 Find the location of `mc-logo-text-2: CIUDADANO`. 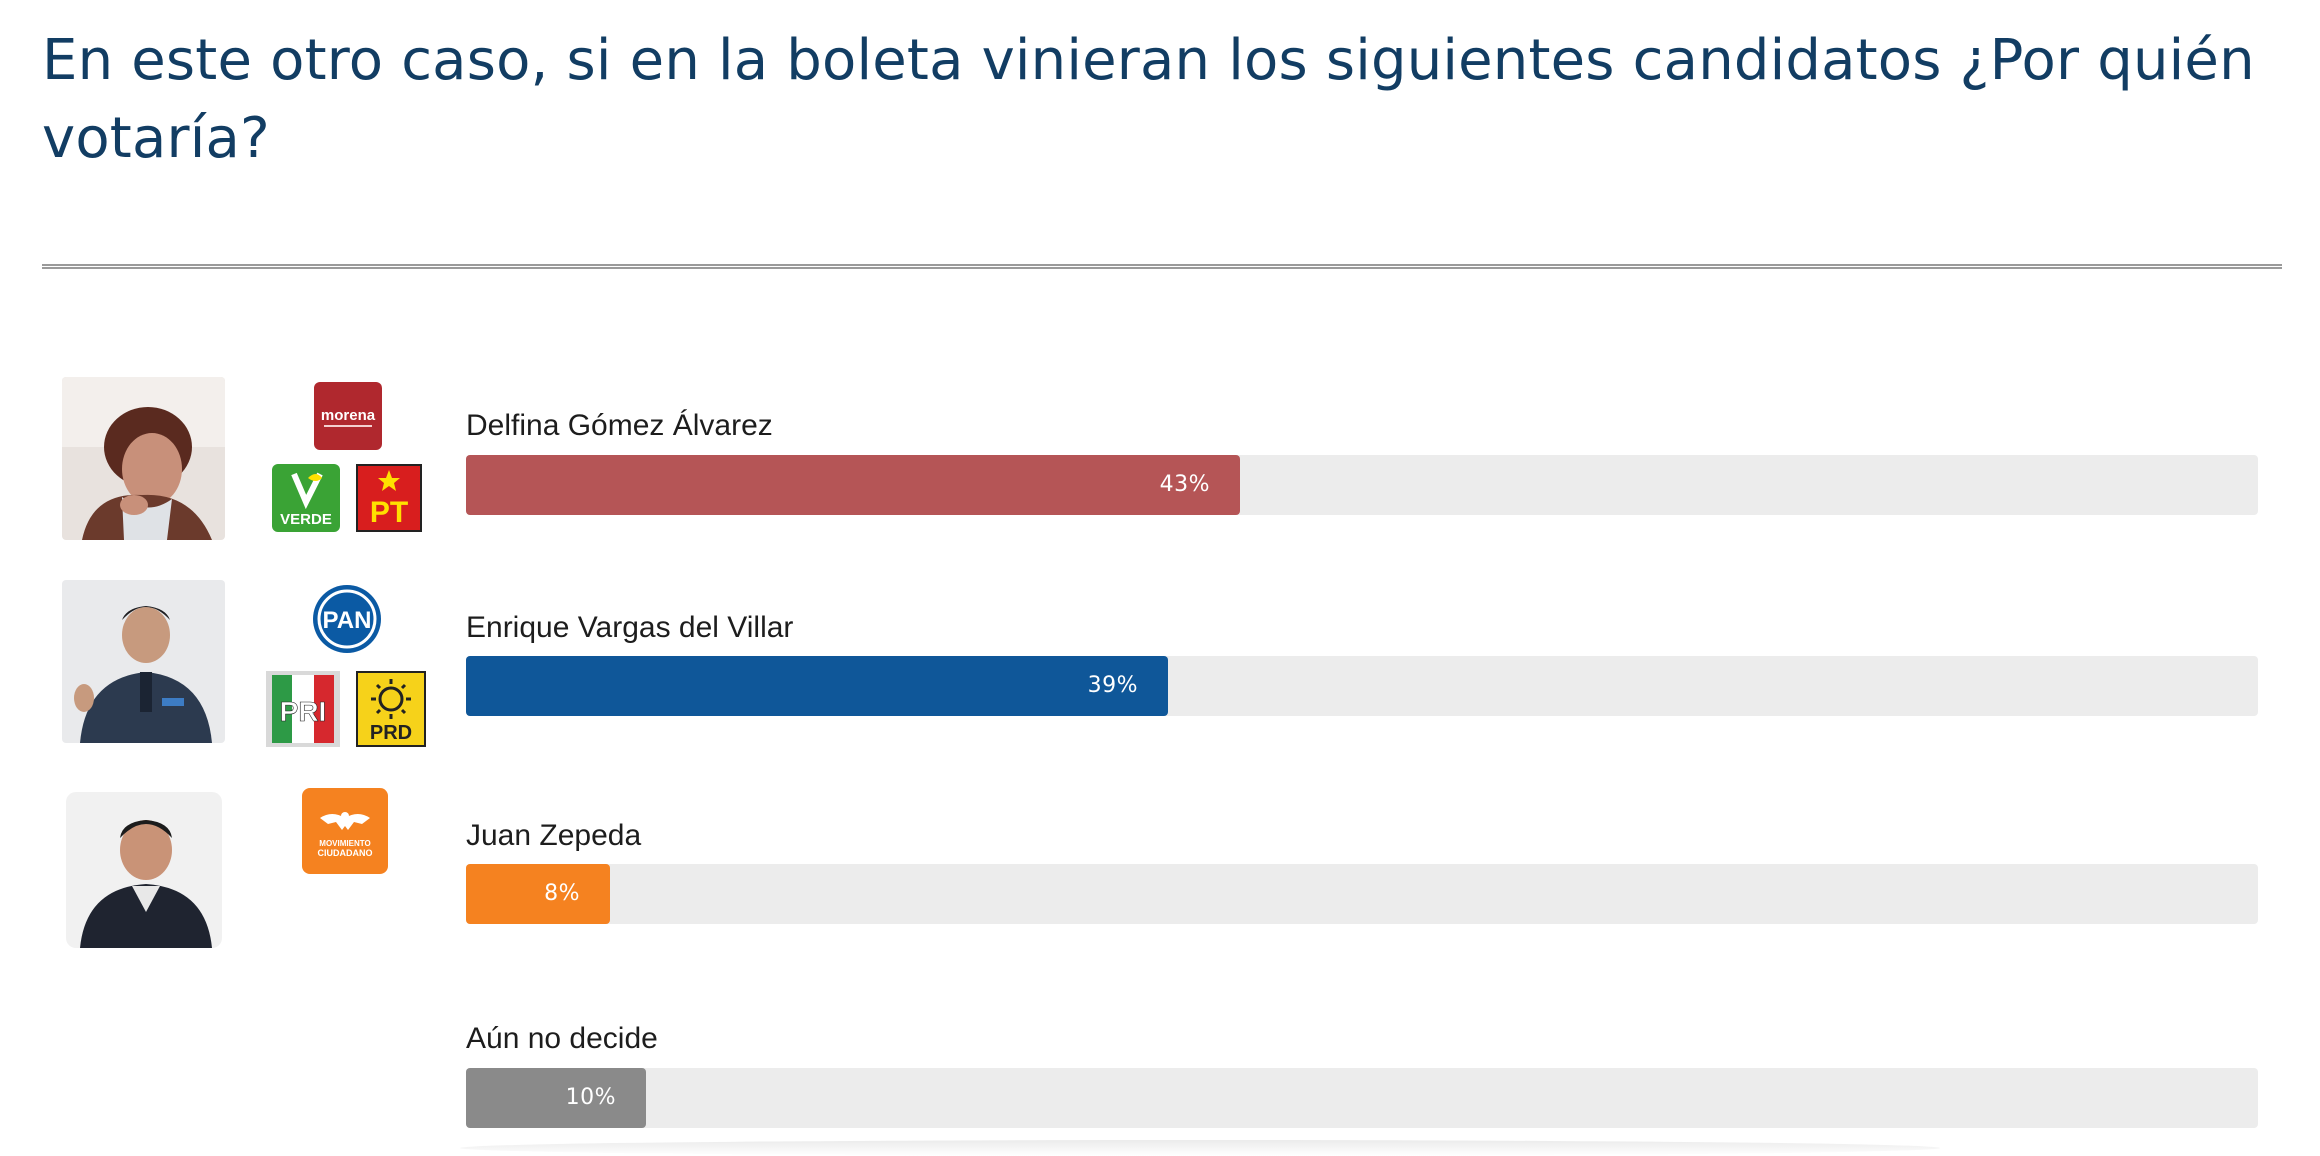

mc-logo-text-2: CIUDADANO is located at coordinates (345, 853).